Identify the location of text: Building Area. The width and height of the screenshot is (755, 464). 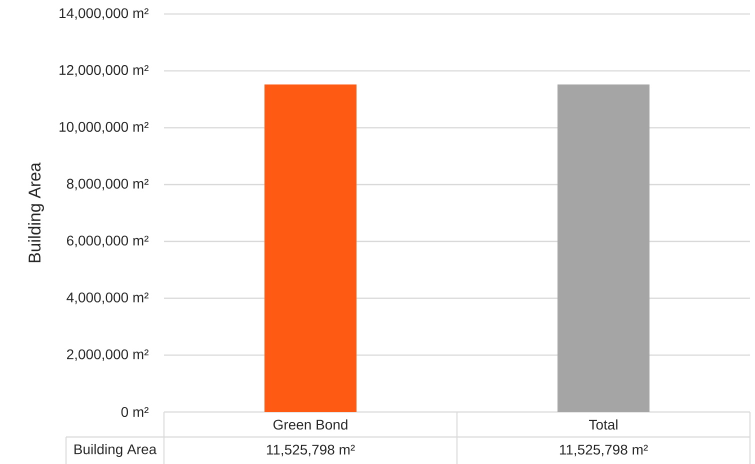
(115, 451).